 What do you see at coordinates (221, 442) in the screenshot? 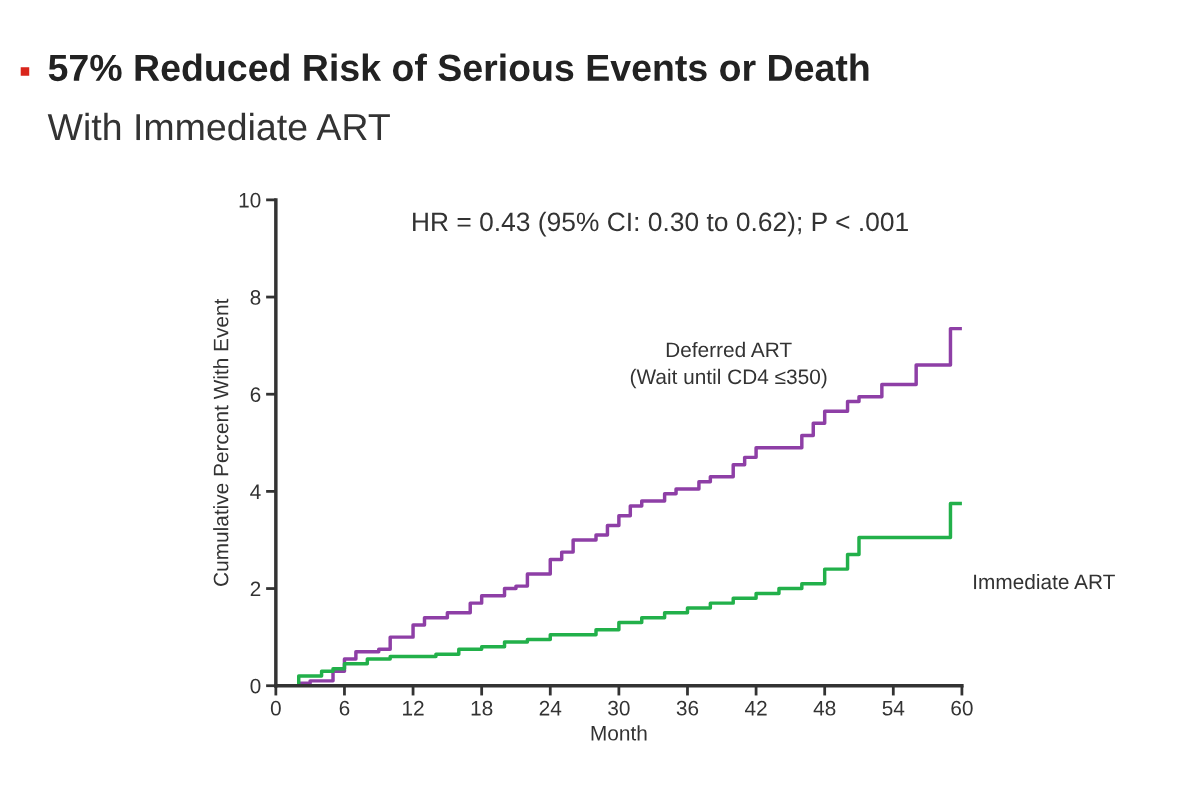
I see `y-axis-title: Cumulative Percent With Event` at bounding box center [221, 442].